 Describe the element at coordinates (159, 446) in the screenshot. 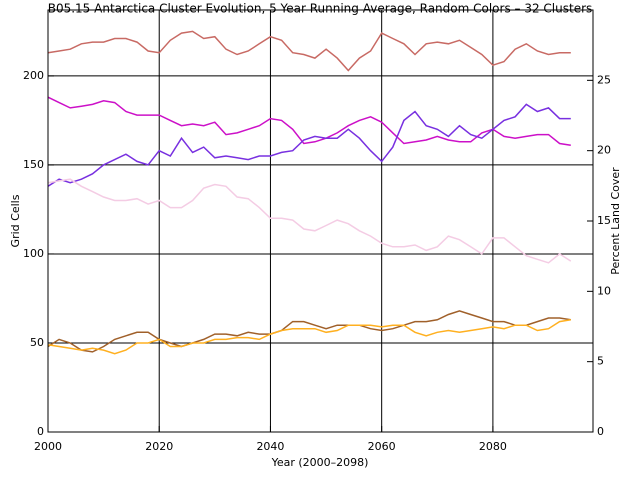

I see `x-tick-label: 2020` at that location.